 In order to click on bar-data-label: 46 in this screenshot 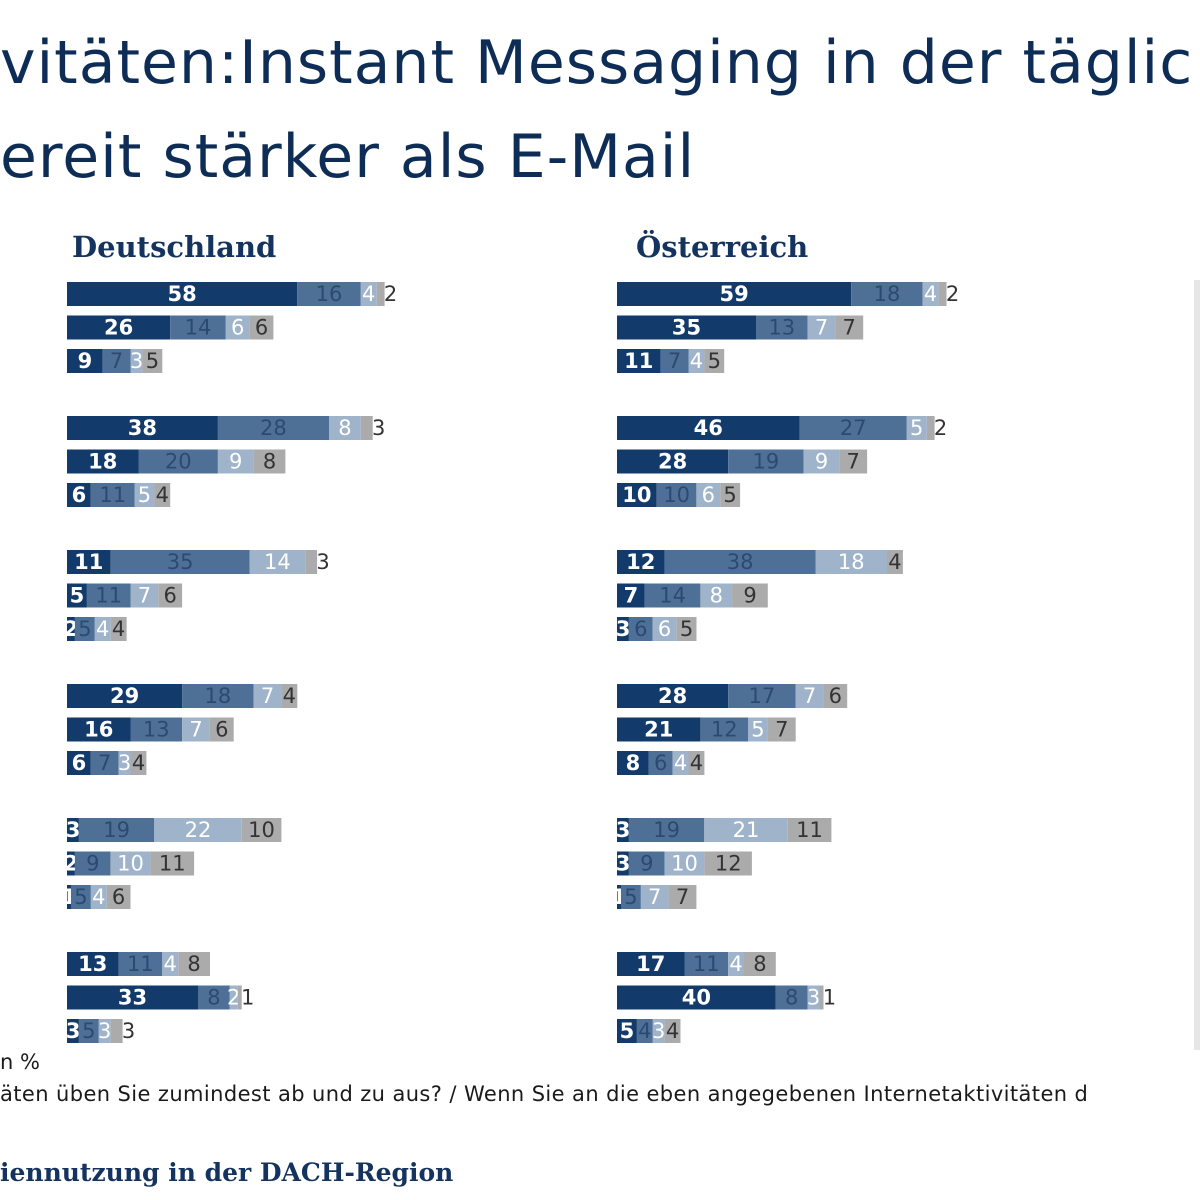, I will do `click(708, 428)`.